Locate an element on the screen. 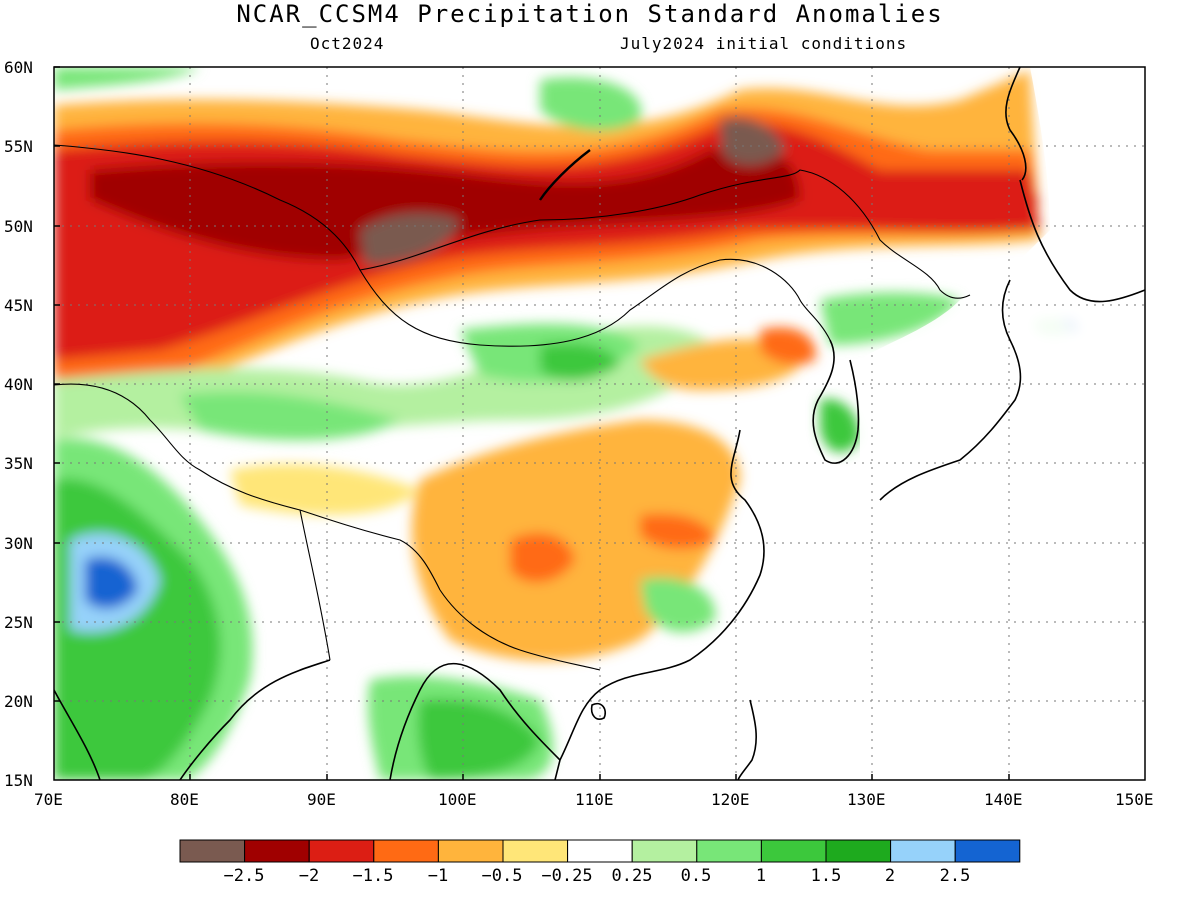 This screenshot has height=900, width=1200. lon-label-110e: 110E is located at coordinates (594, 799).